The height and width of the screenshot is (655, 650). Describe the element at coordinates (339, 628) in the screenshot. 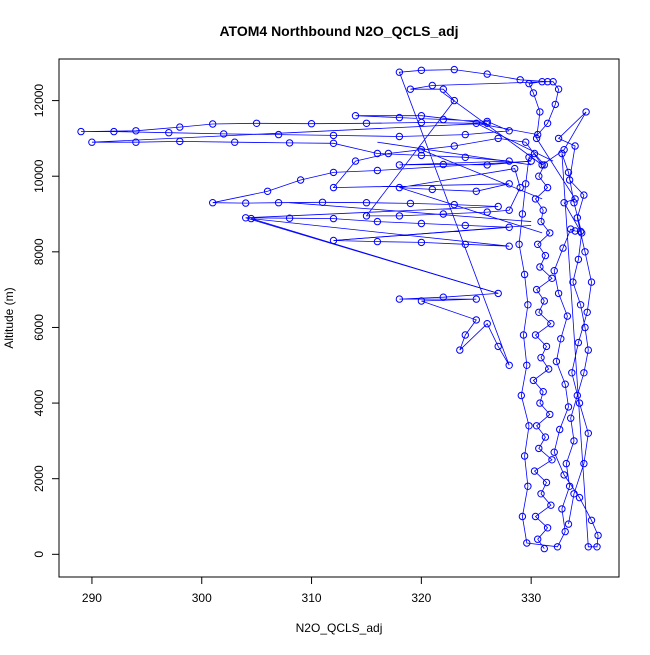

I see `x-axis-label: N2O_QCLS_adj` at that location.